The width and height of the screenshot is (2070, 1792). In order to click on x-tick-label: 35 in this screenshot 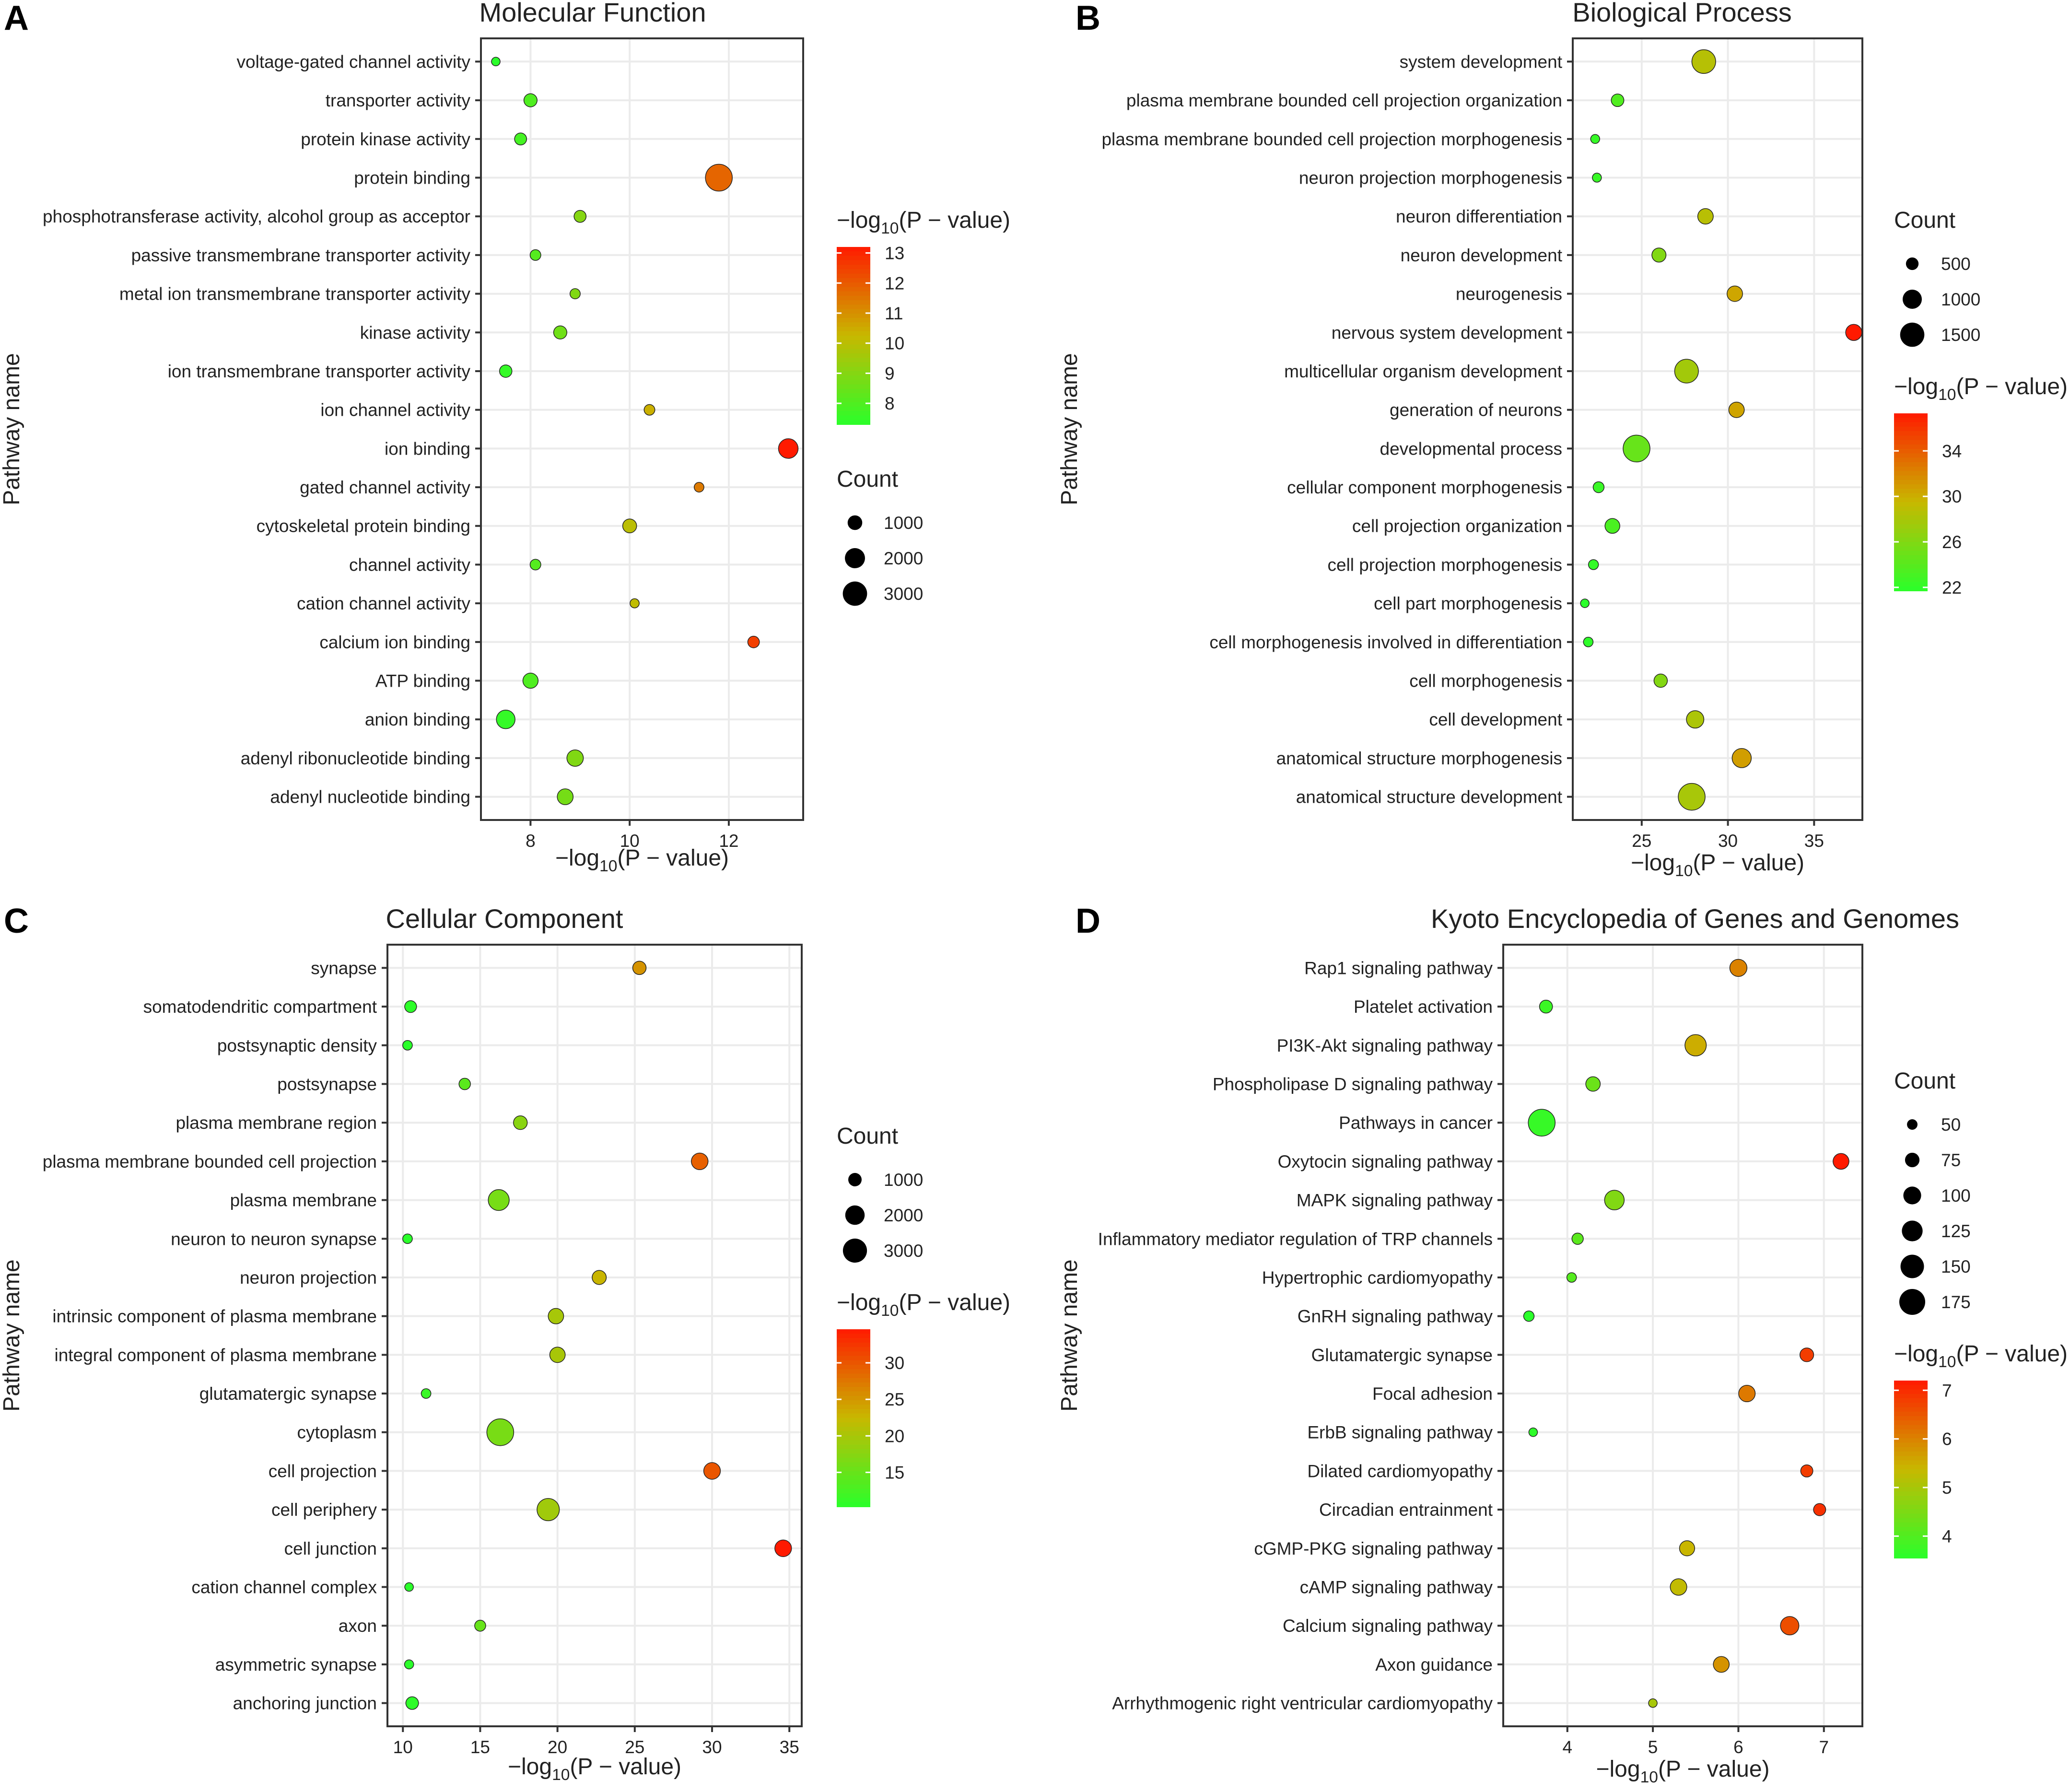, I will do `click(789, 1747)`.